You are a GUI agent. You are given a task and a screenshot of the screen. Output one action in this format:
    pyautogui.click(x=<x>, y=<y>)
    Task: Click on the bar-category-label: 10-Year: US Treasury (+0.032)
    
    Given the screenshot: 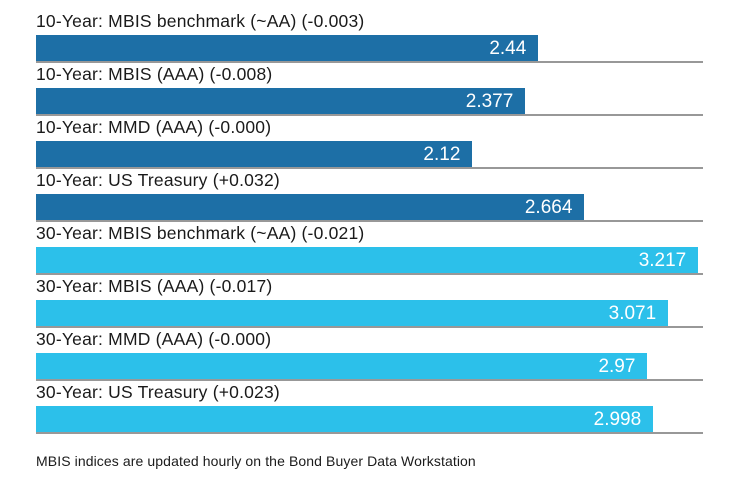 What is the action you would take?
    pyautogui.click(x=158, y=180)
    